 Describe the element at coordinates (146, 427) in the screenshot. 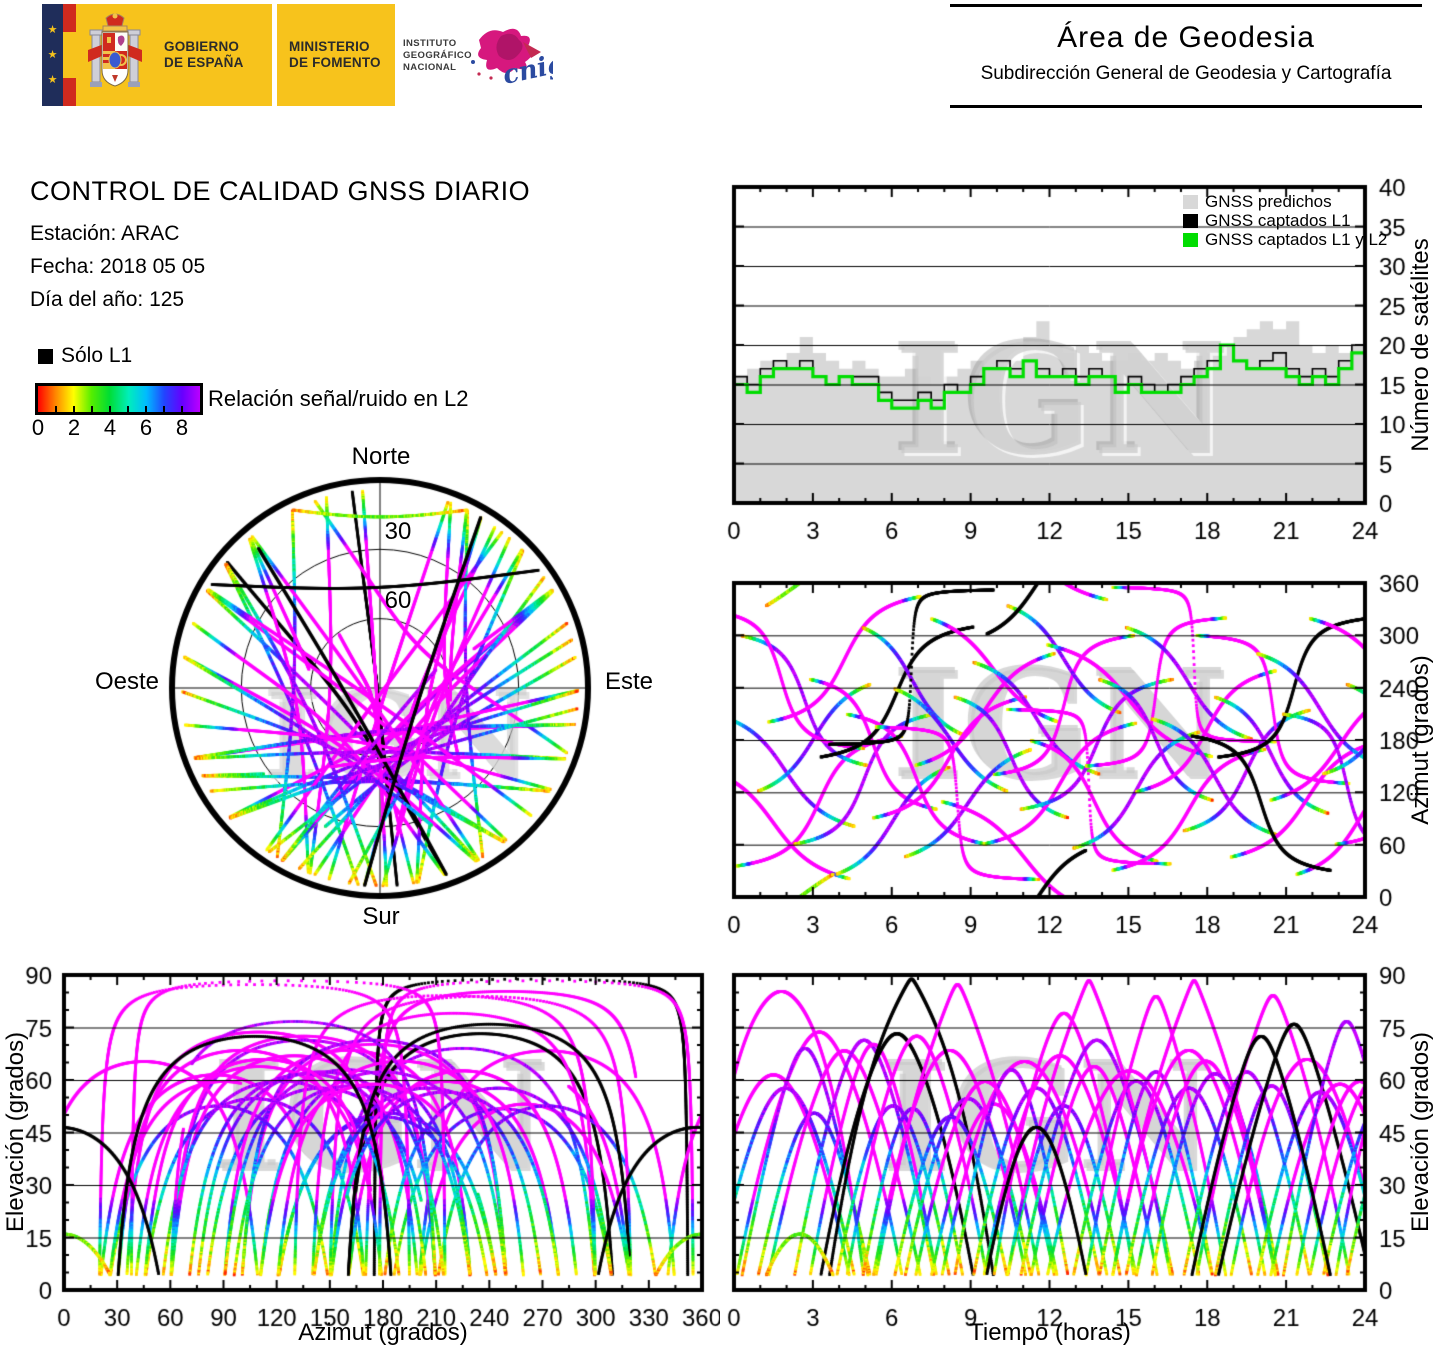

I see `snr-colorbar-tick-value: 6` at that location.